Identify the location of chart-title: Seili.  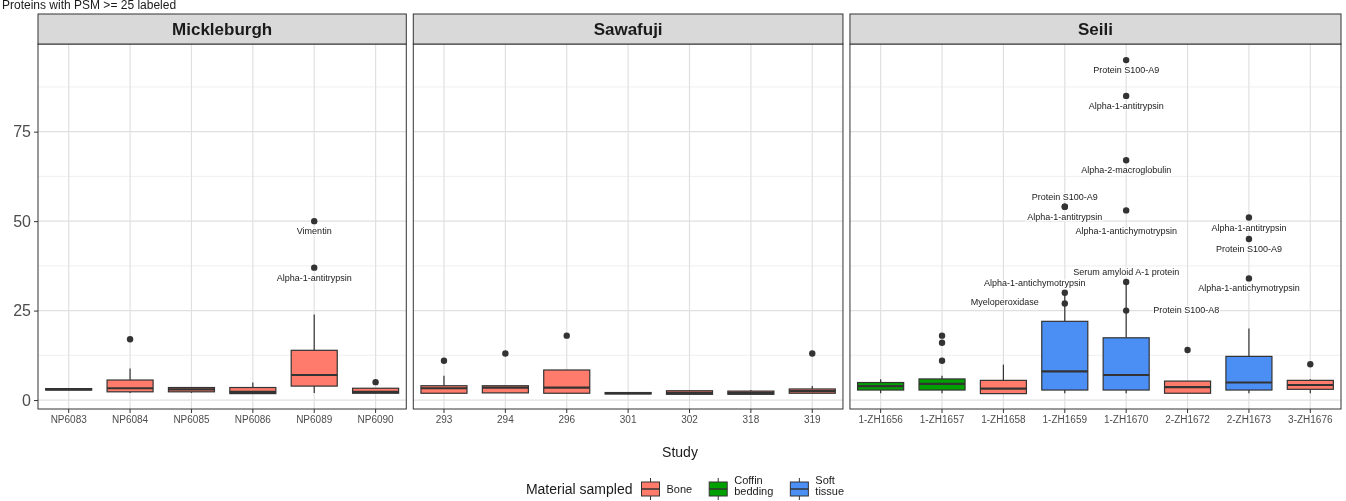
(1095, 29).